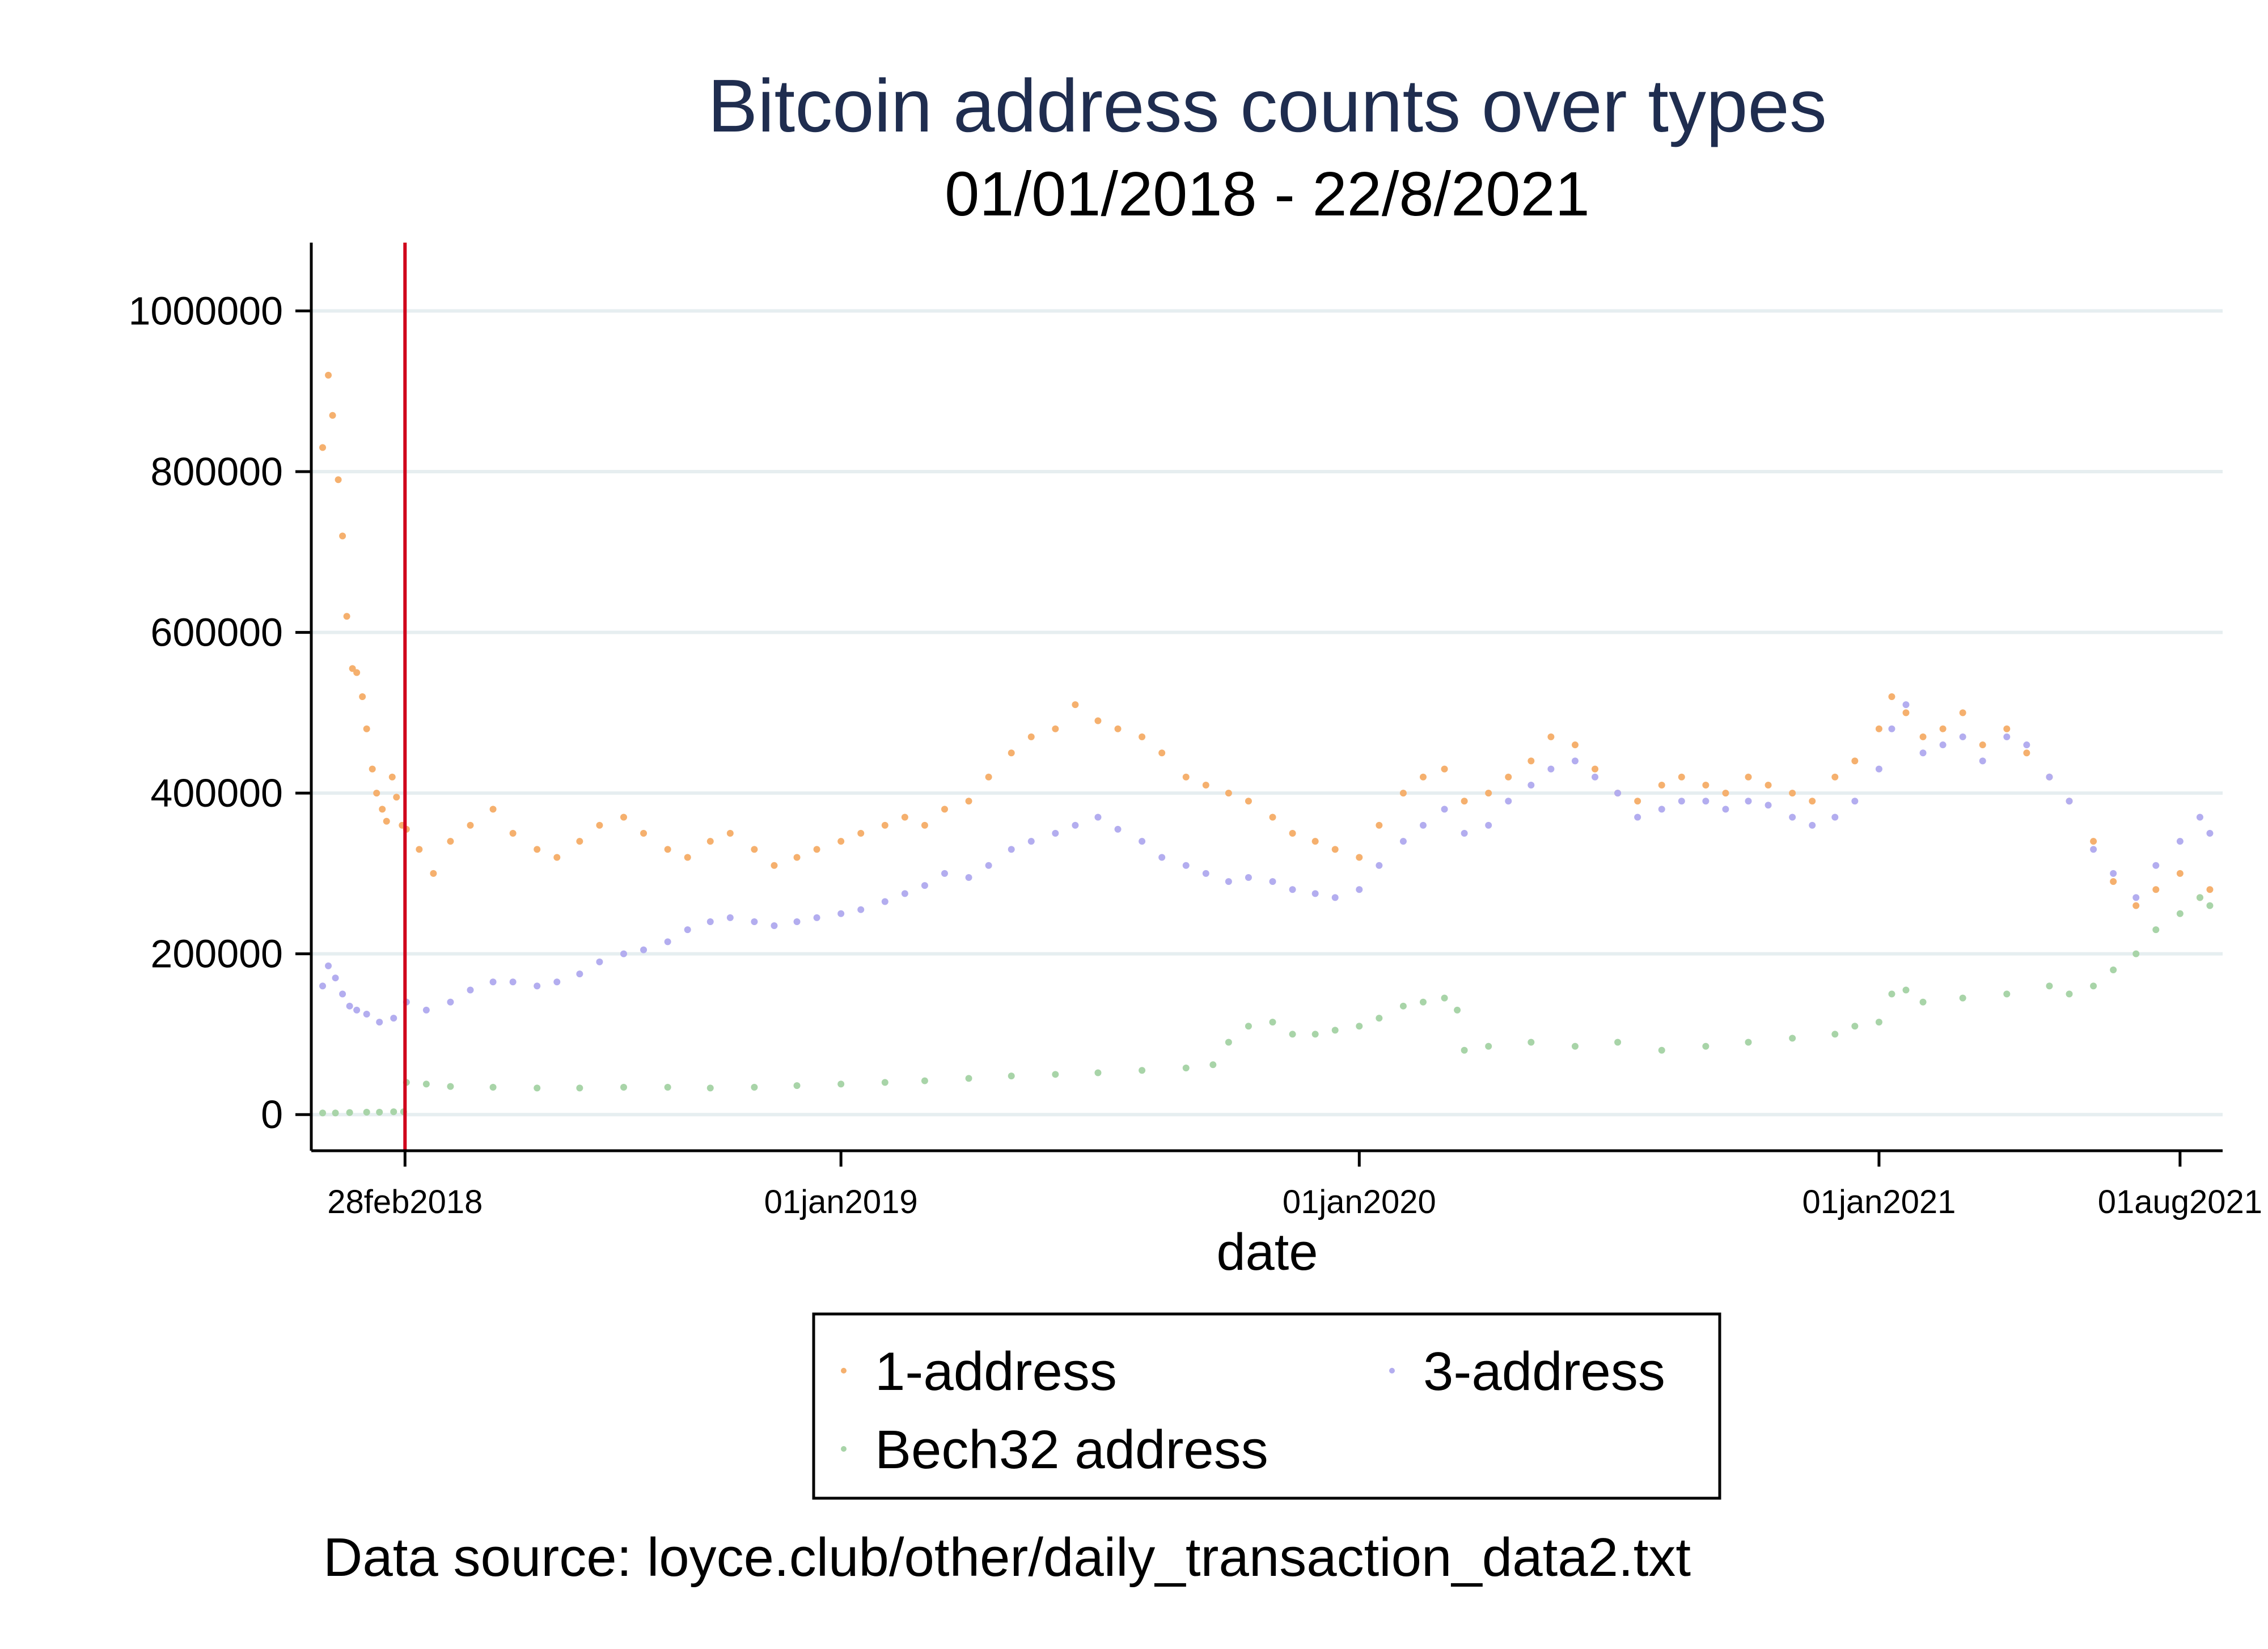 This screenshot has height=1649, width=2268. Describe the element at coordinates (1266, 1406) in the screenshot. I see `legend-box` at that location.